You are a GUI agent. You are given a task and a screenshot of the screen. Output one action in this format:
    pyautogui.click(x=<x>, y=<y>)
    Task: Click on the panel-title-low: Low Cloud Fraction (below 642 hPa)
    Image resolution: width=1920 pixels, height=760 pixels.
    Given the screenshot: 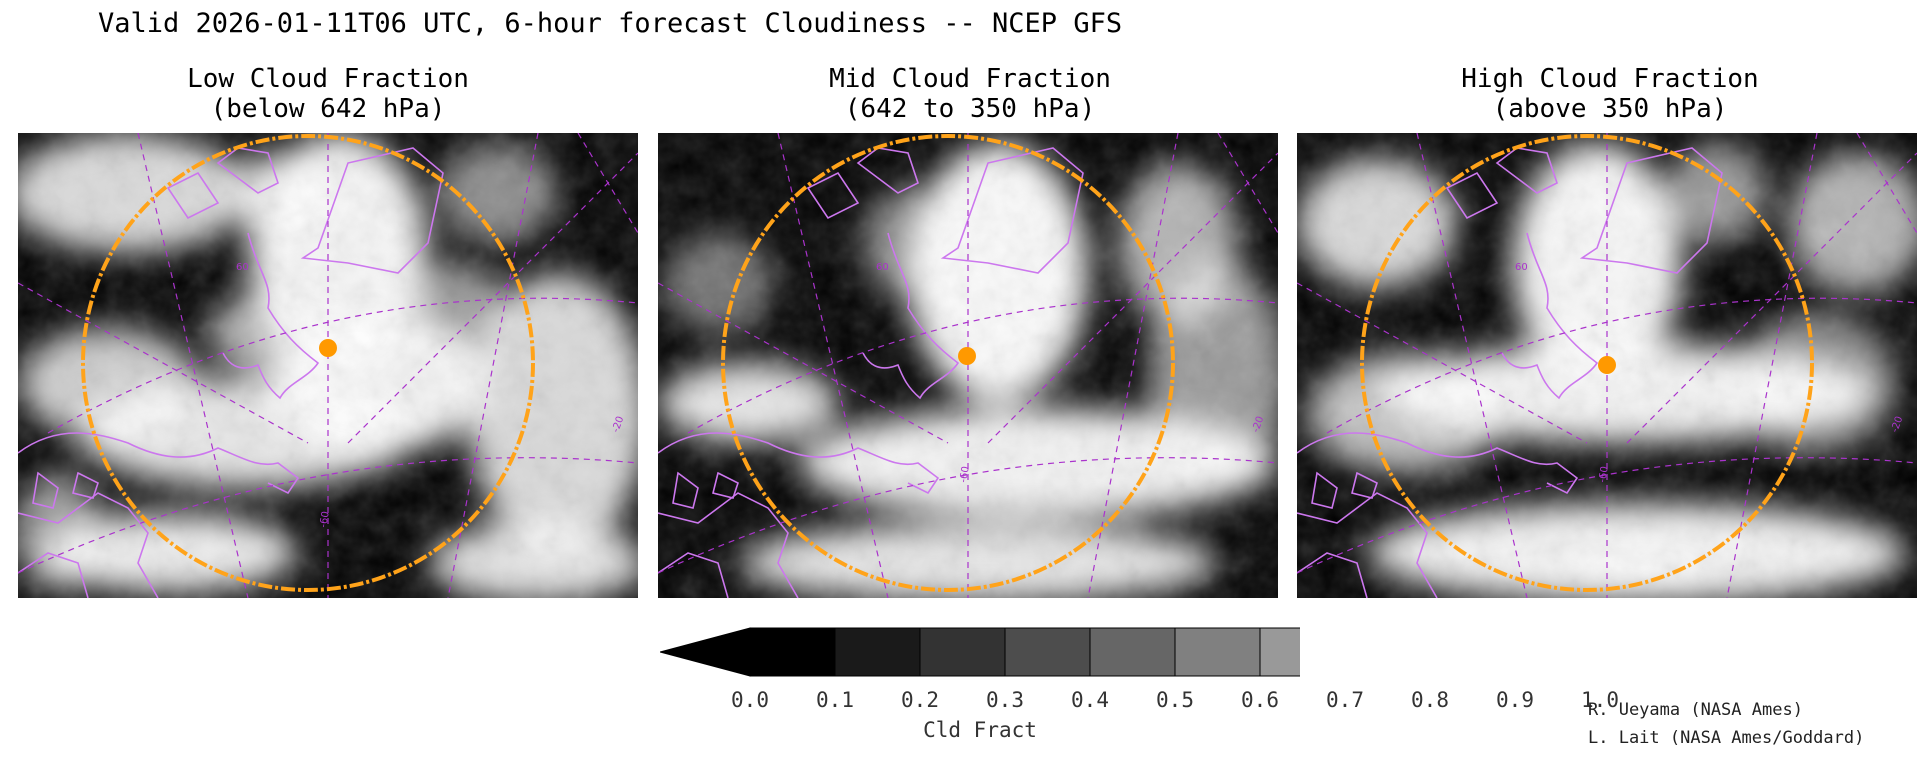 What is the action you would take?
    pyautogui.click(x=328, y=94)
    